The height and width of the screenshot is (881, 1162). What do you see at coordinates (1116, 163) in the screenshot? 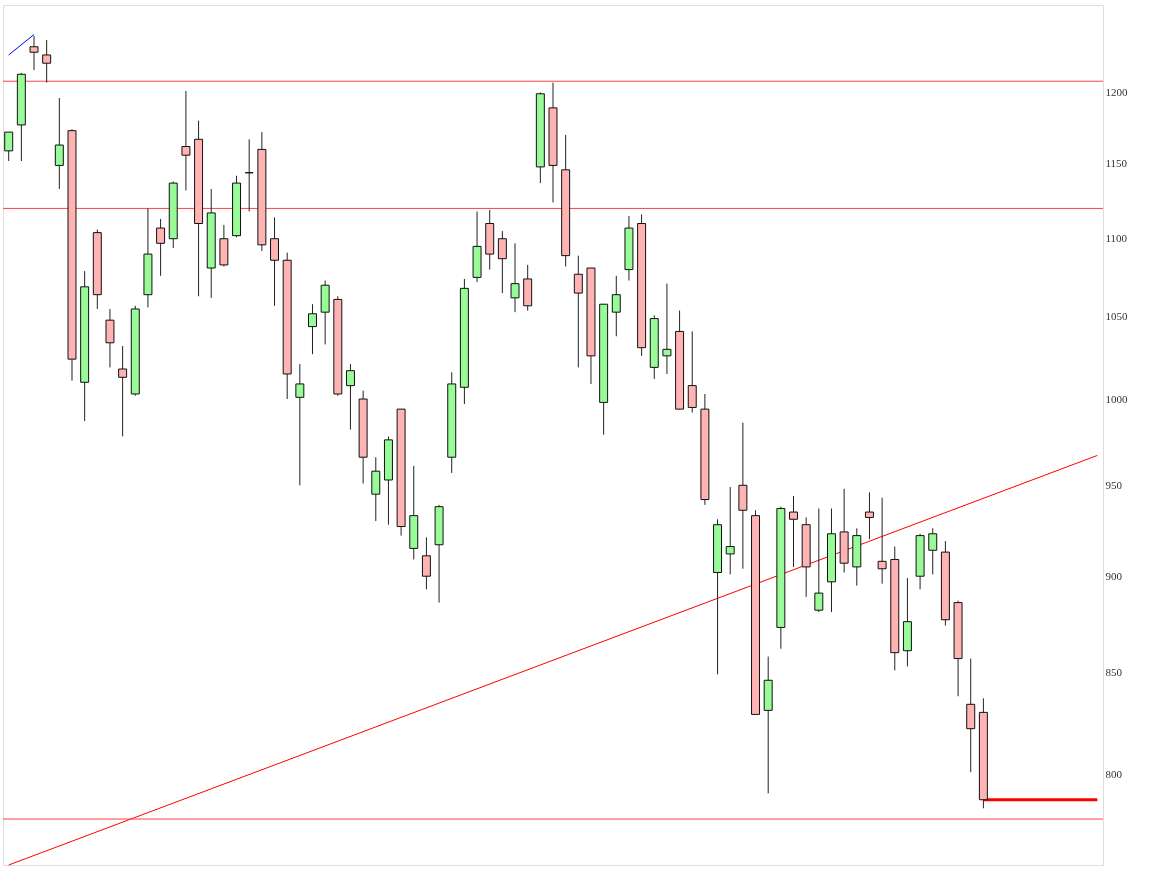
I see `y-tick-label: 1150` at bounding box center [1116, 163].